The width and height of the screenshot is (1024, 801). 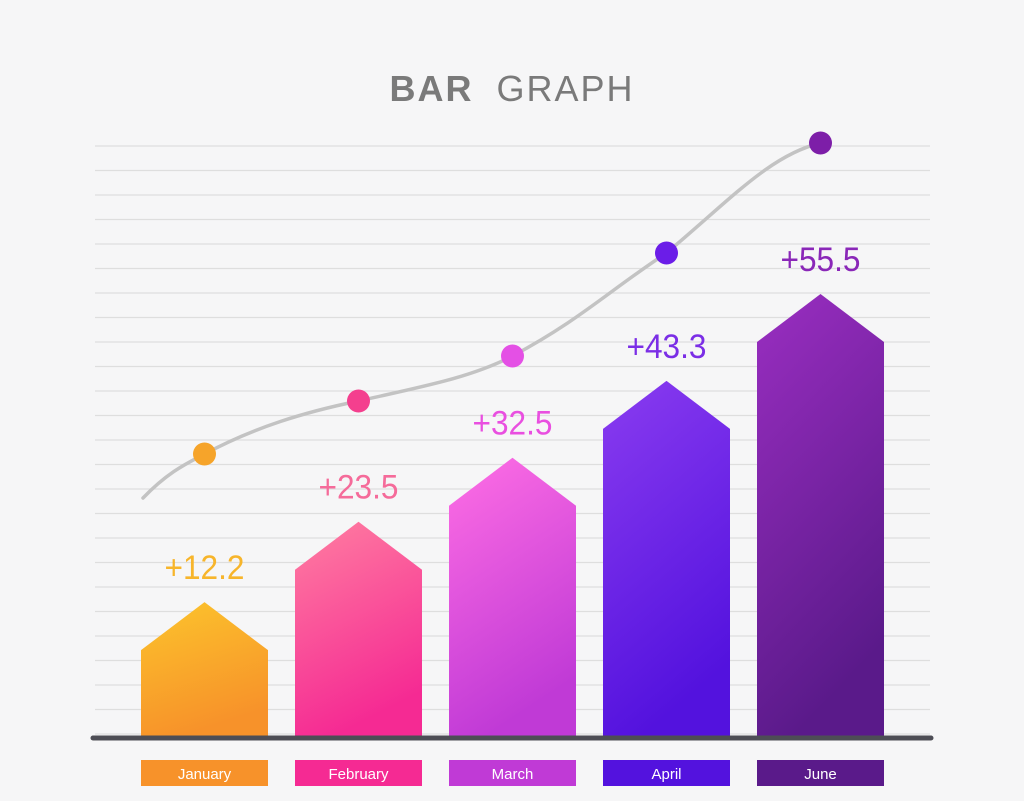 I want to click on bar-april, so click(x=666, y=558).